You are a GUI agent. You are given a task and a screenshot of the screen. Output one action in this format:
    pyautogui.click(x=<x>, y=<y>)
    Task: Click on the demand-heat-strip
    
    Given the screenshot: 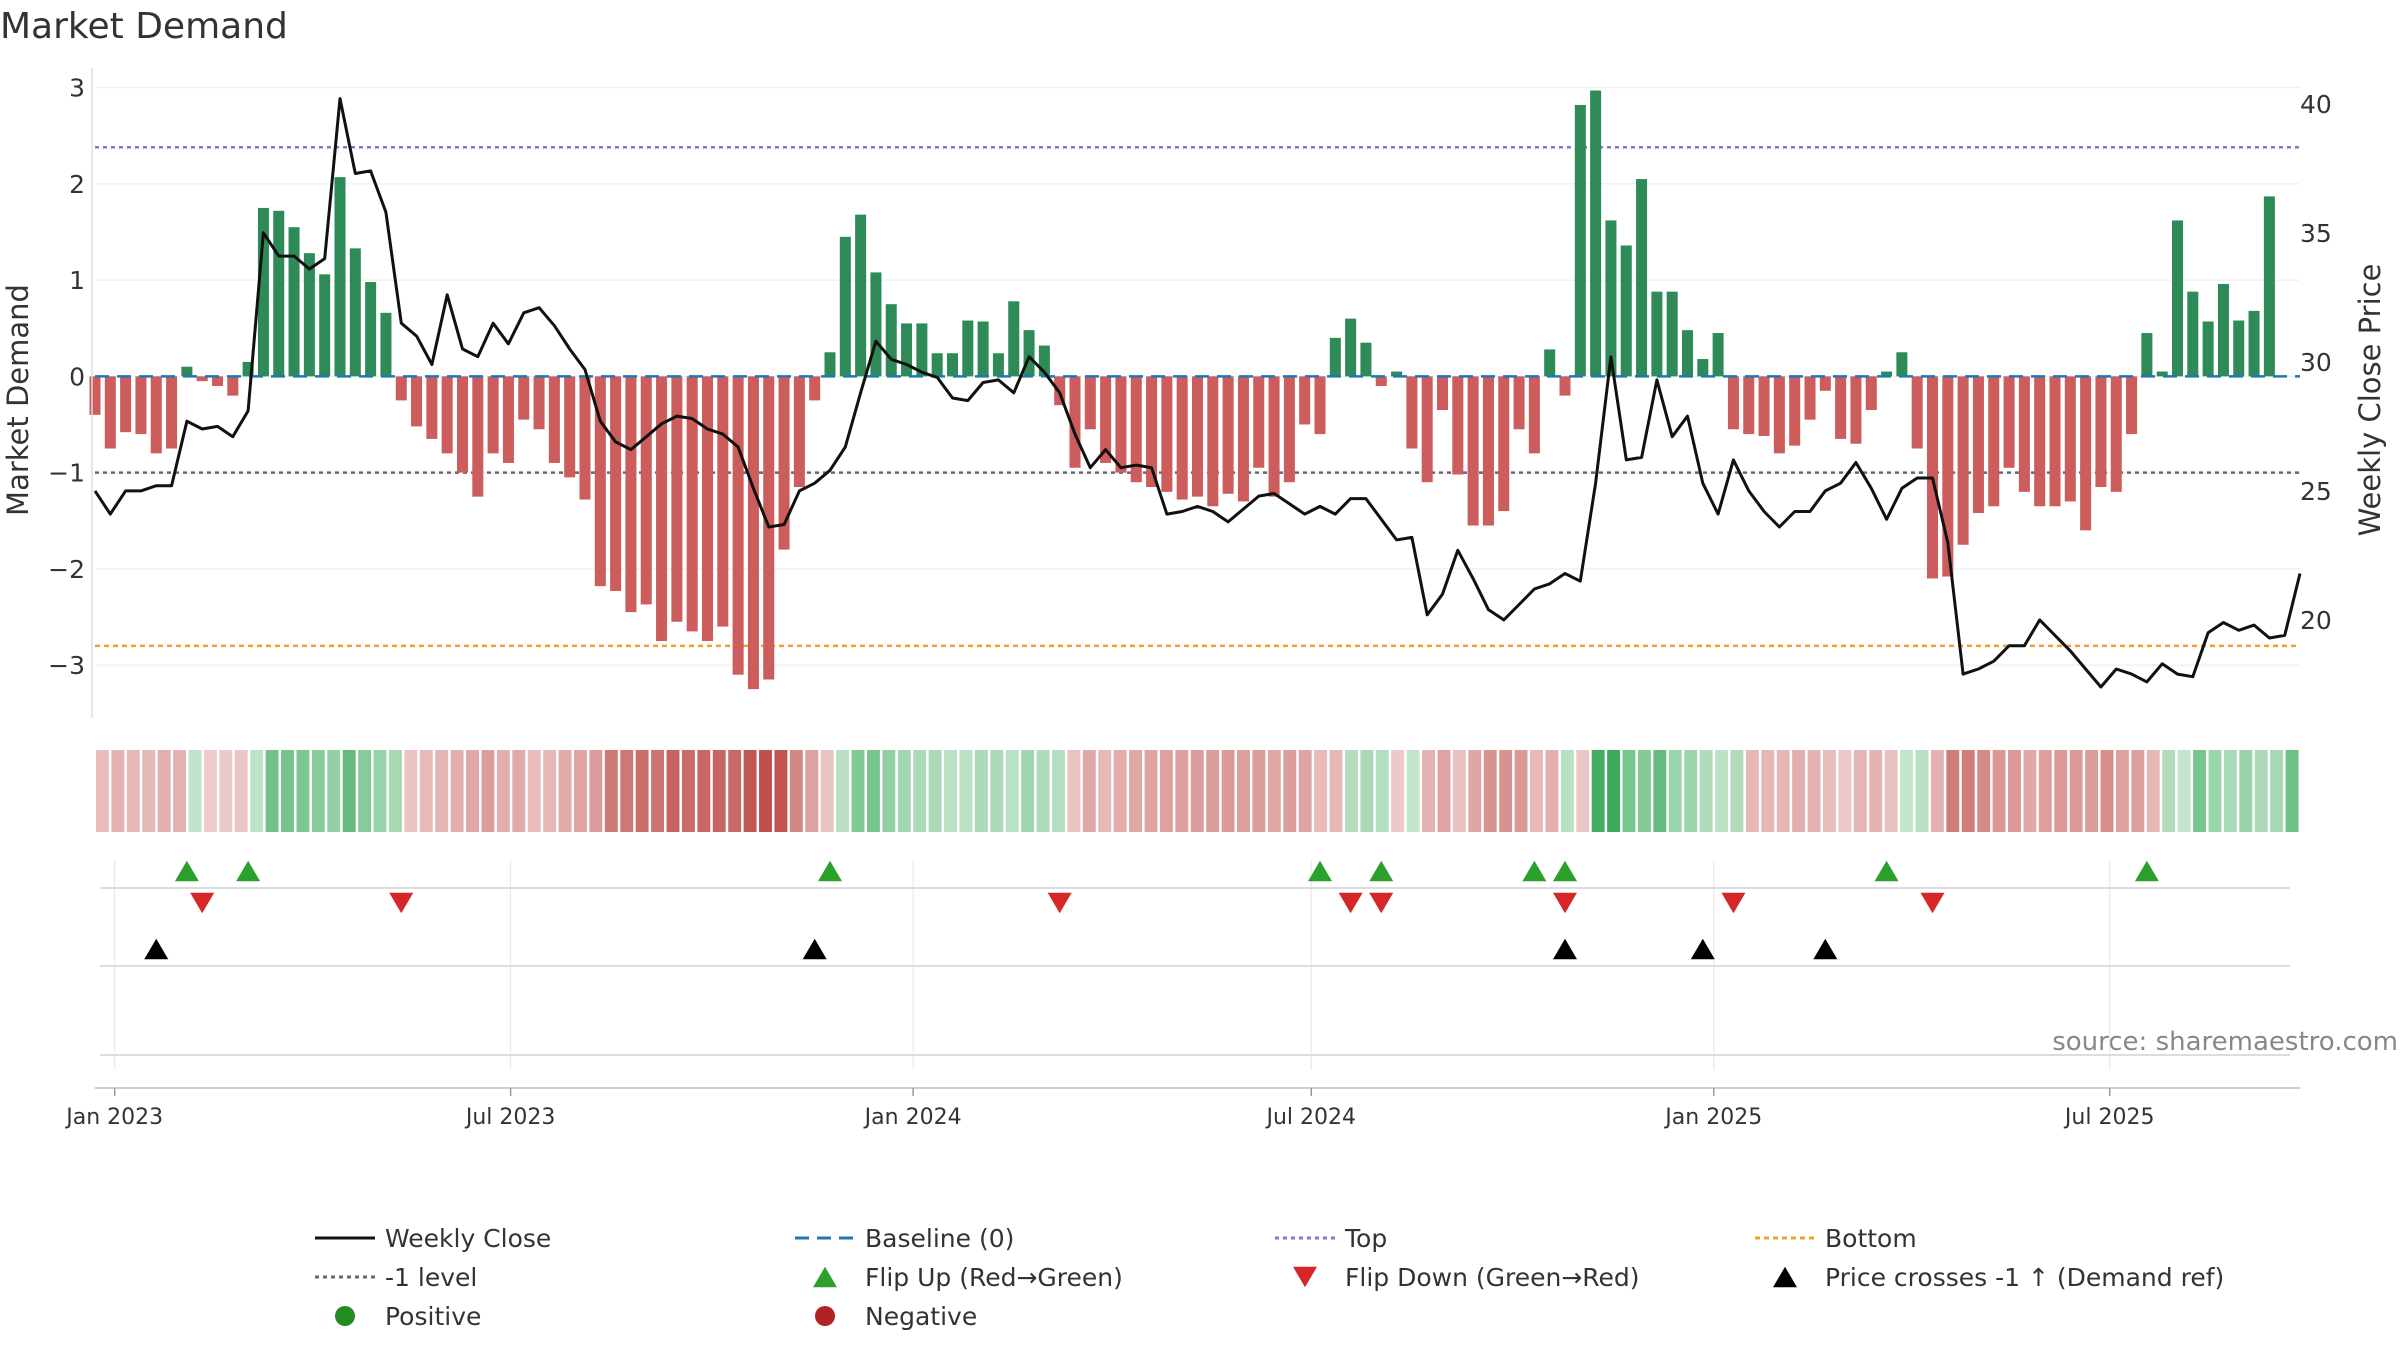 What is the action you would take?
    pyautogui.click(x=1197, y=791)
    